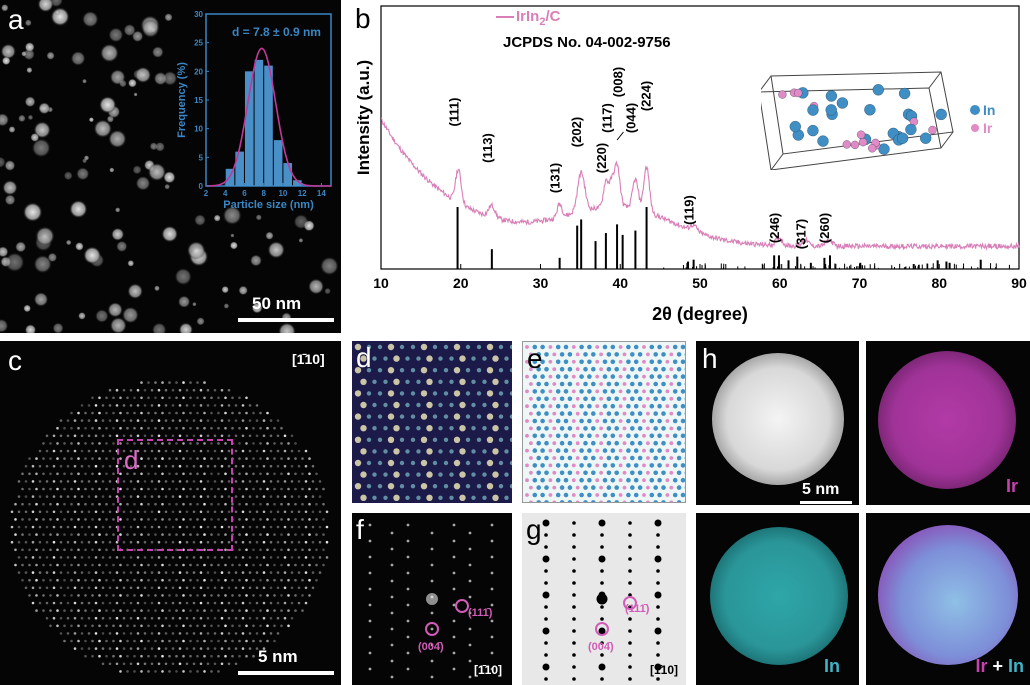 The width and height of the screenshot is (1030, 685). What do you see at coordinates (630, 118) in the screenshot?
I see `peak-label: (044)` at bounding box center [630, 118].